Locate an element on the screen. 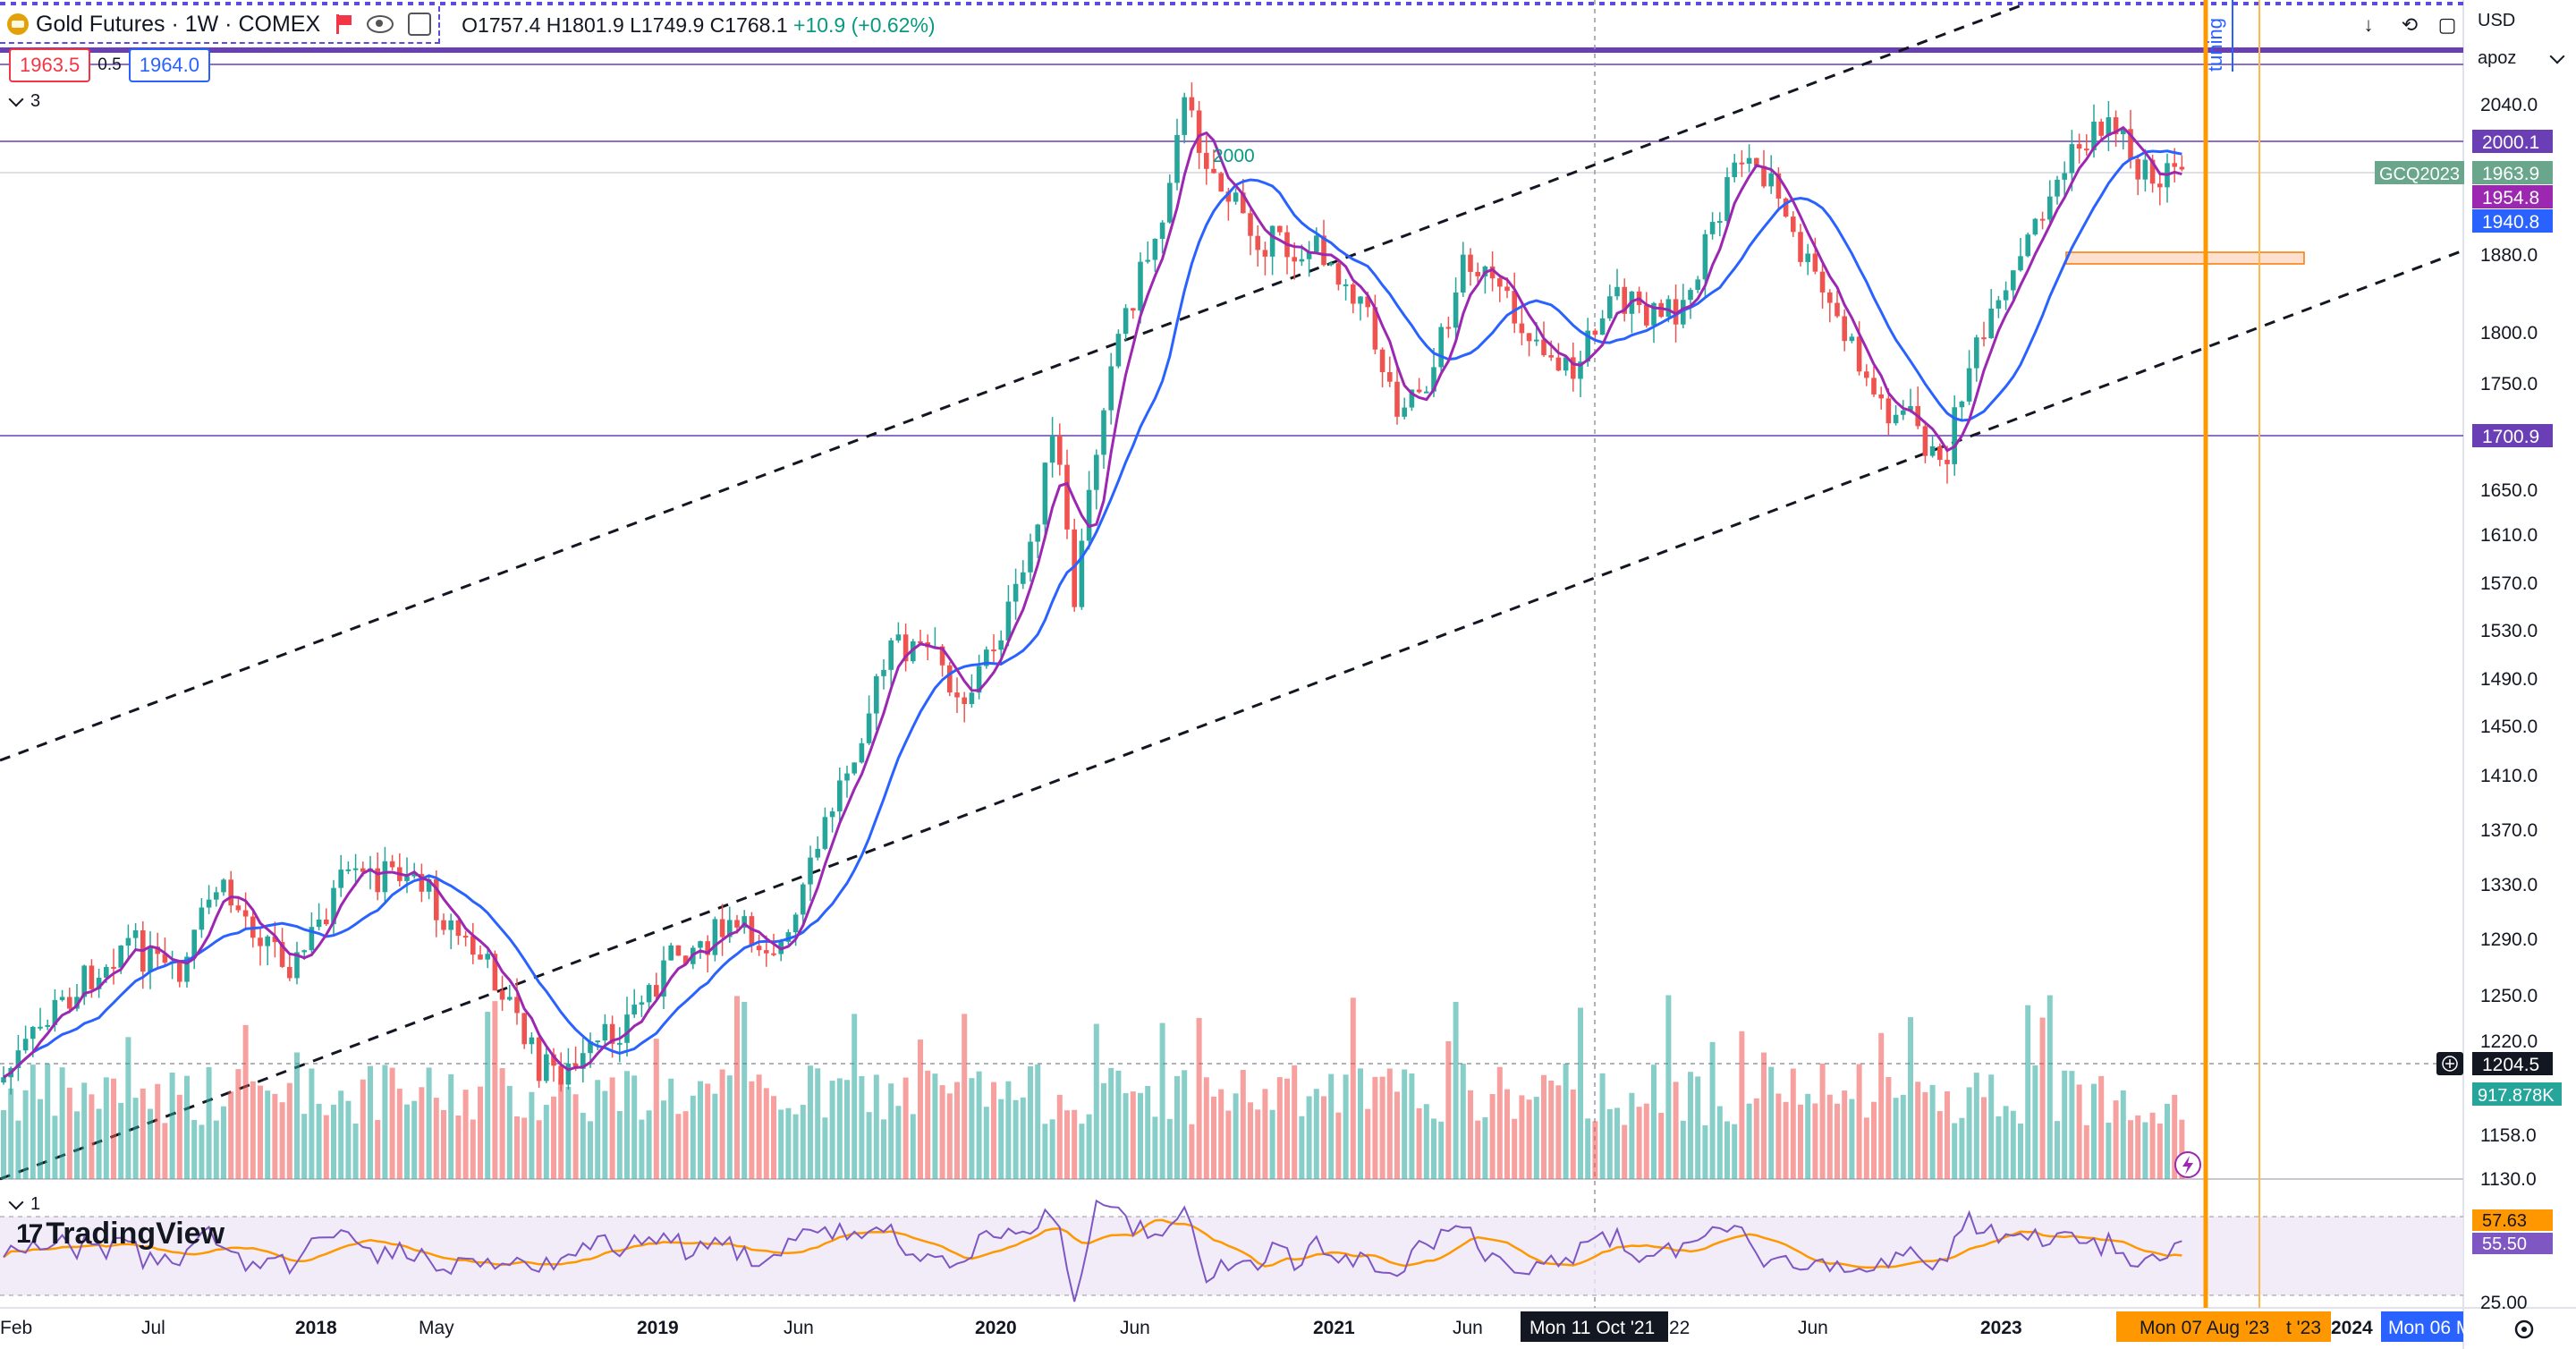  rsi-indicators-toggle: 1 is located at coordinates (24, 1204).